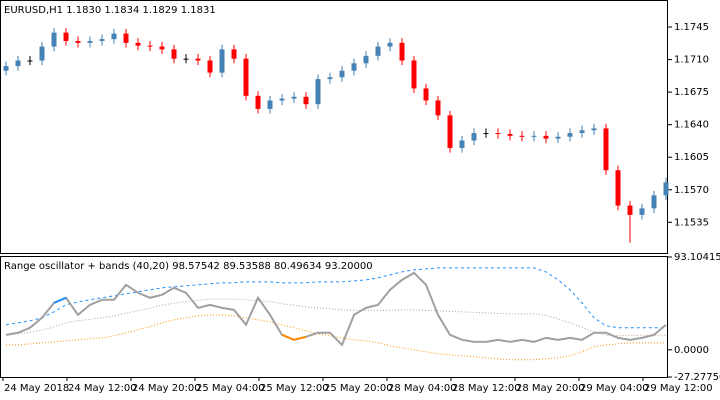  I want to click on y-tick-label: 1.1605, so click(691, 157).